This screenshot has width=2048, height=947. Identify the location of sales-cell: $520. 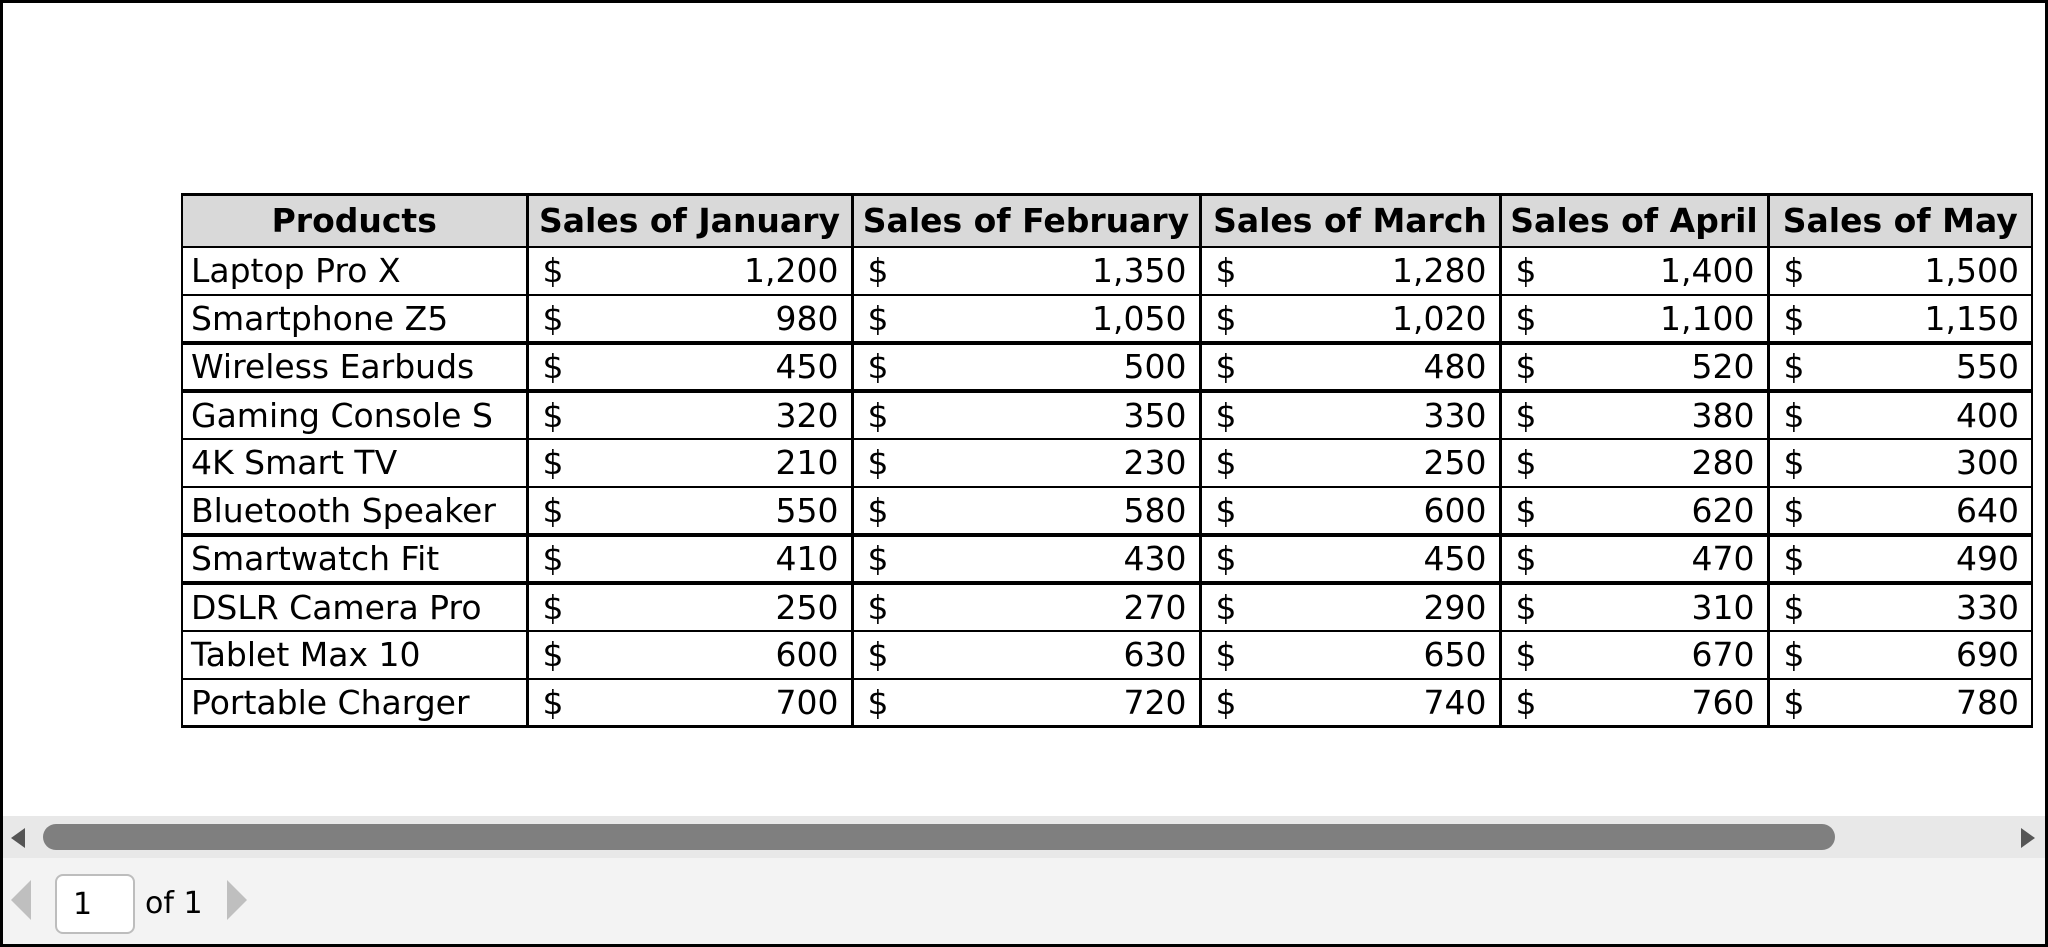
(1633, 366).